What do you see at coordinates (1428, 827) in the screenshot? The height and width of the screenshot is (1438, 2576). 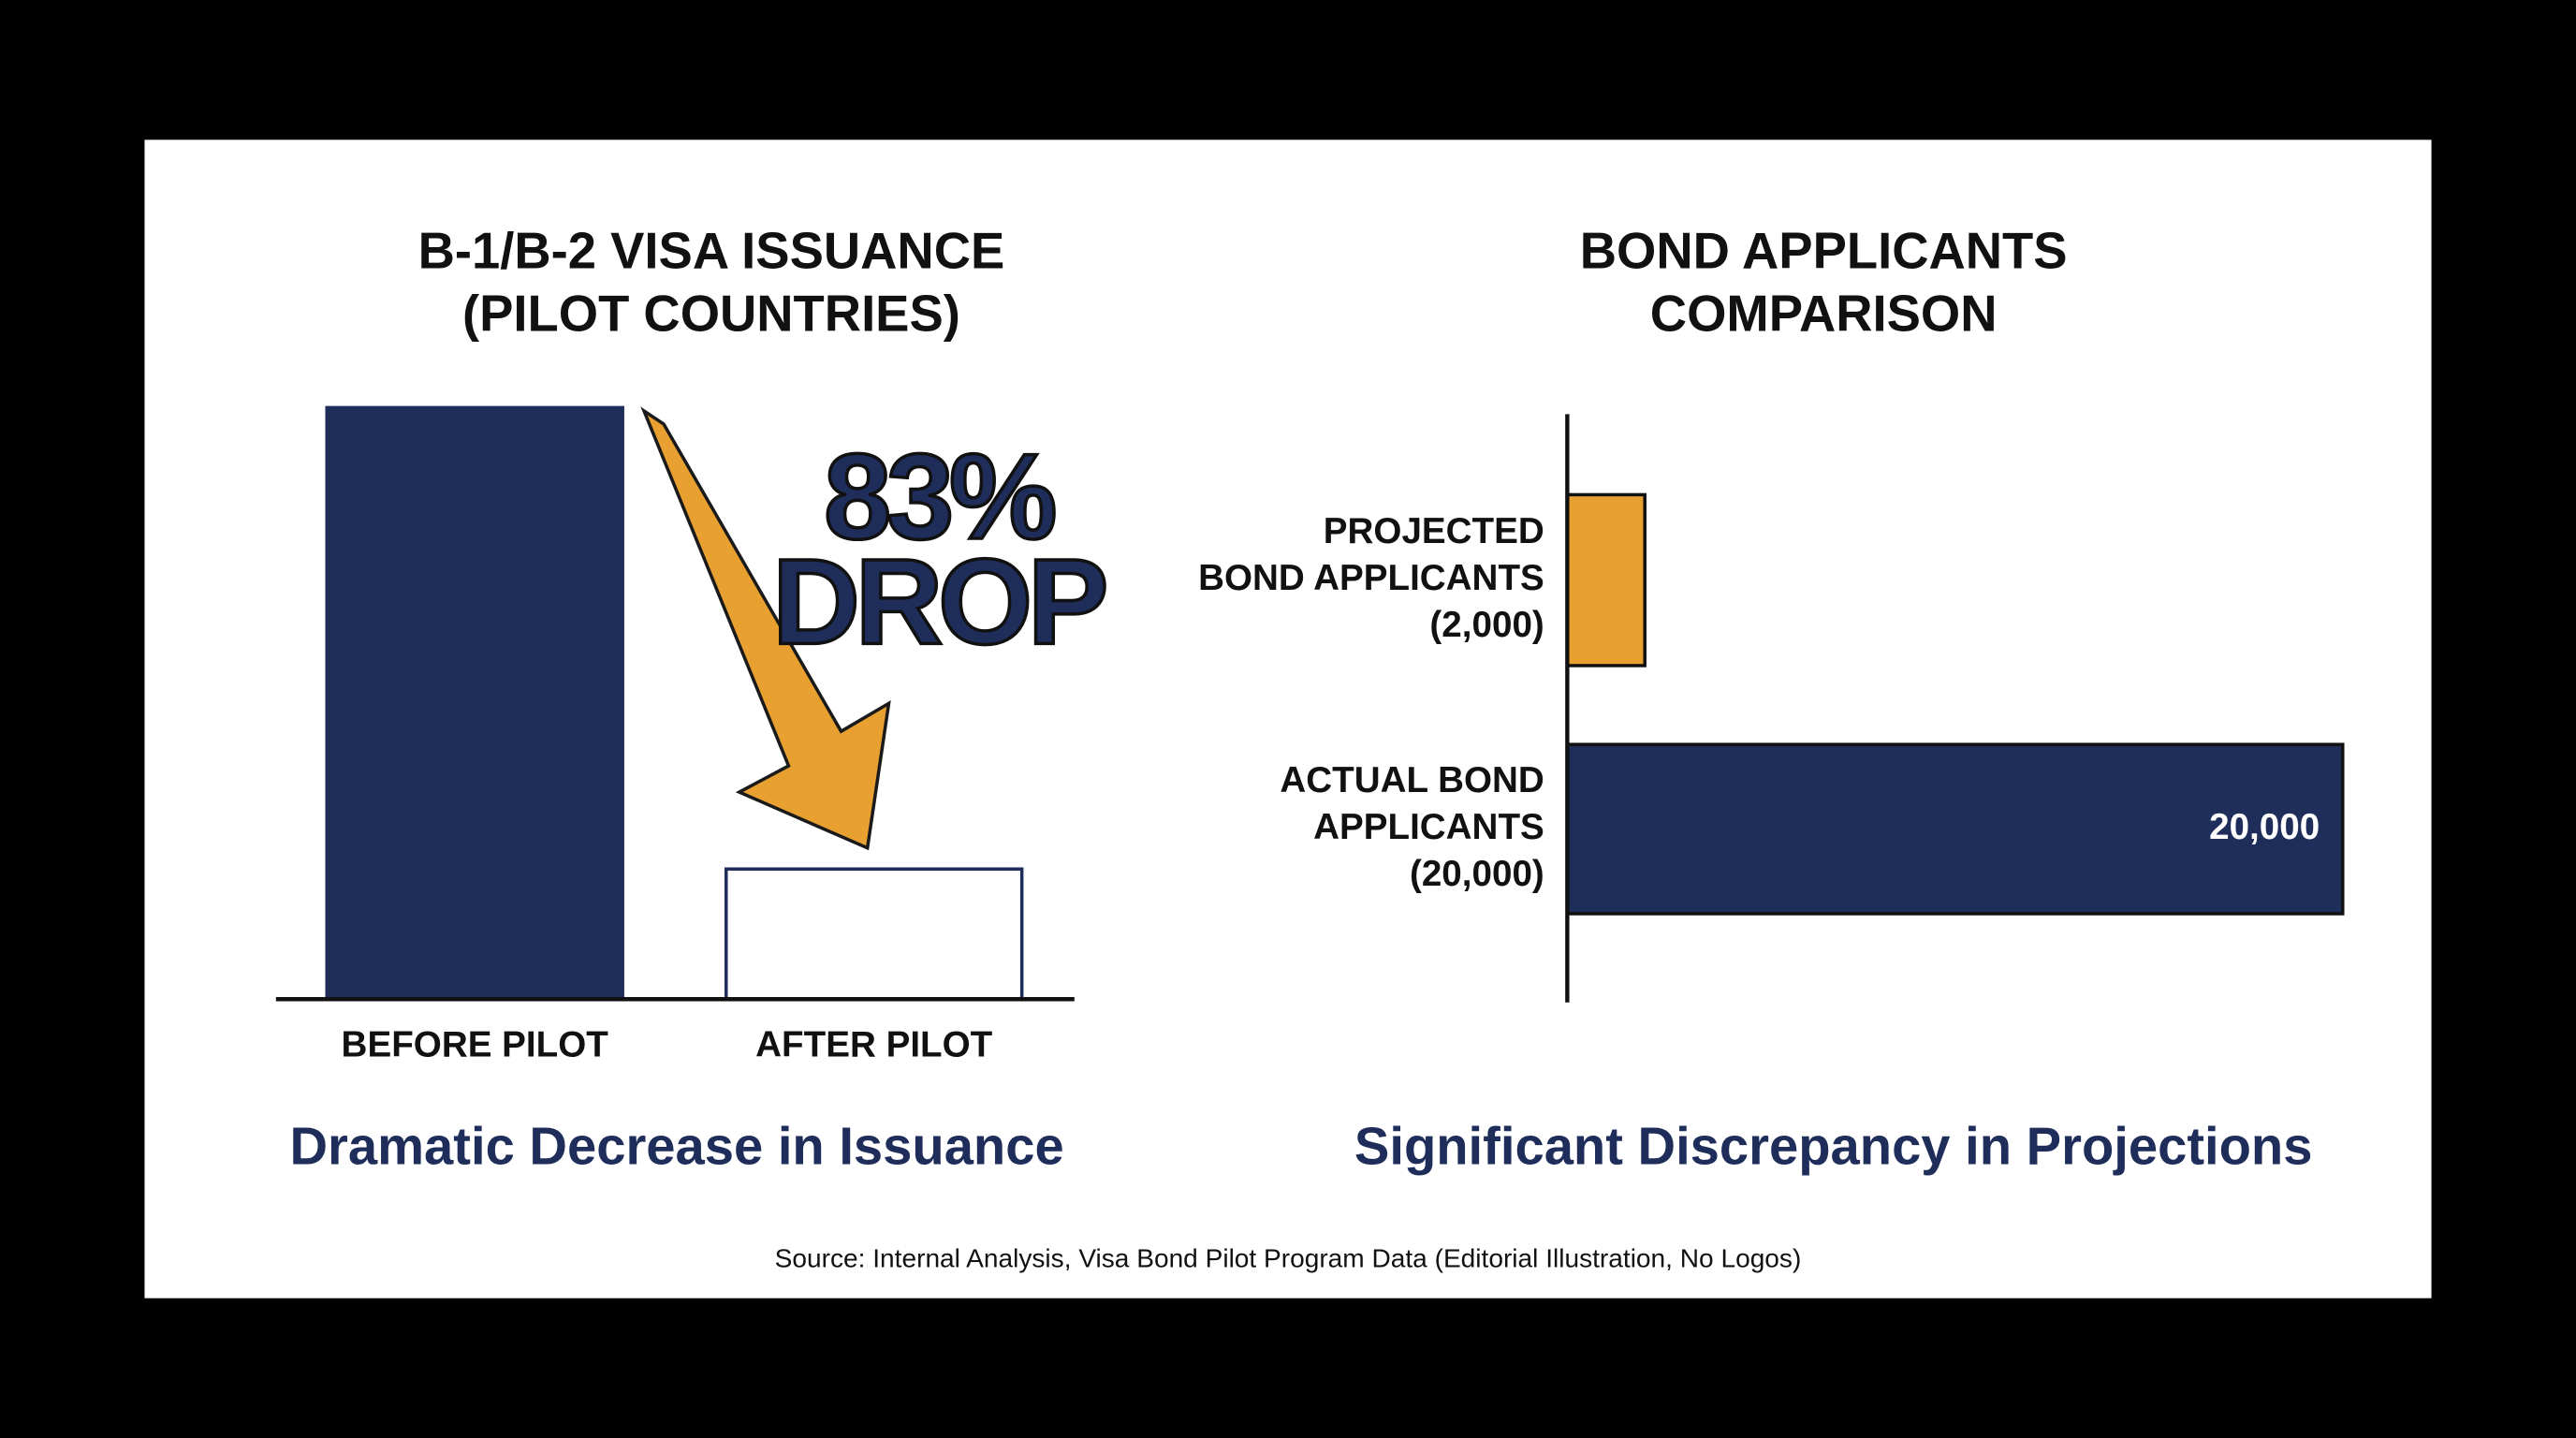 I see `y-tick-label: APPLICANTS` at bounding box center [1428, 827].